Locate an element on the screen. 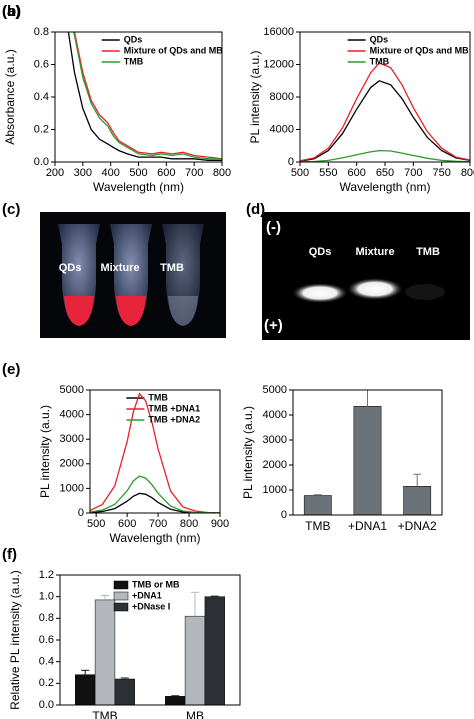  photo-label: Mixture is located at coordinates (119, 268).